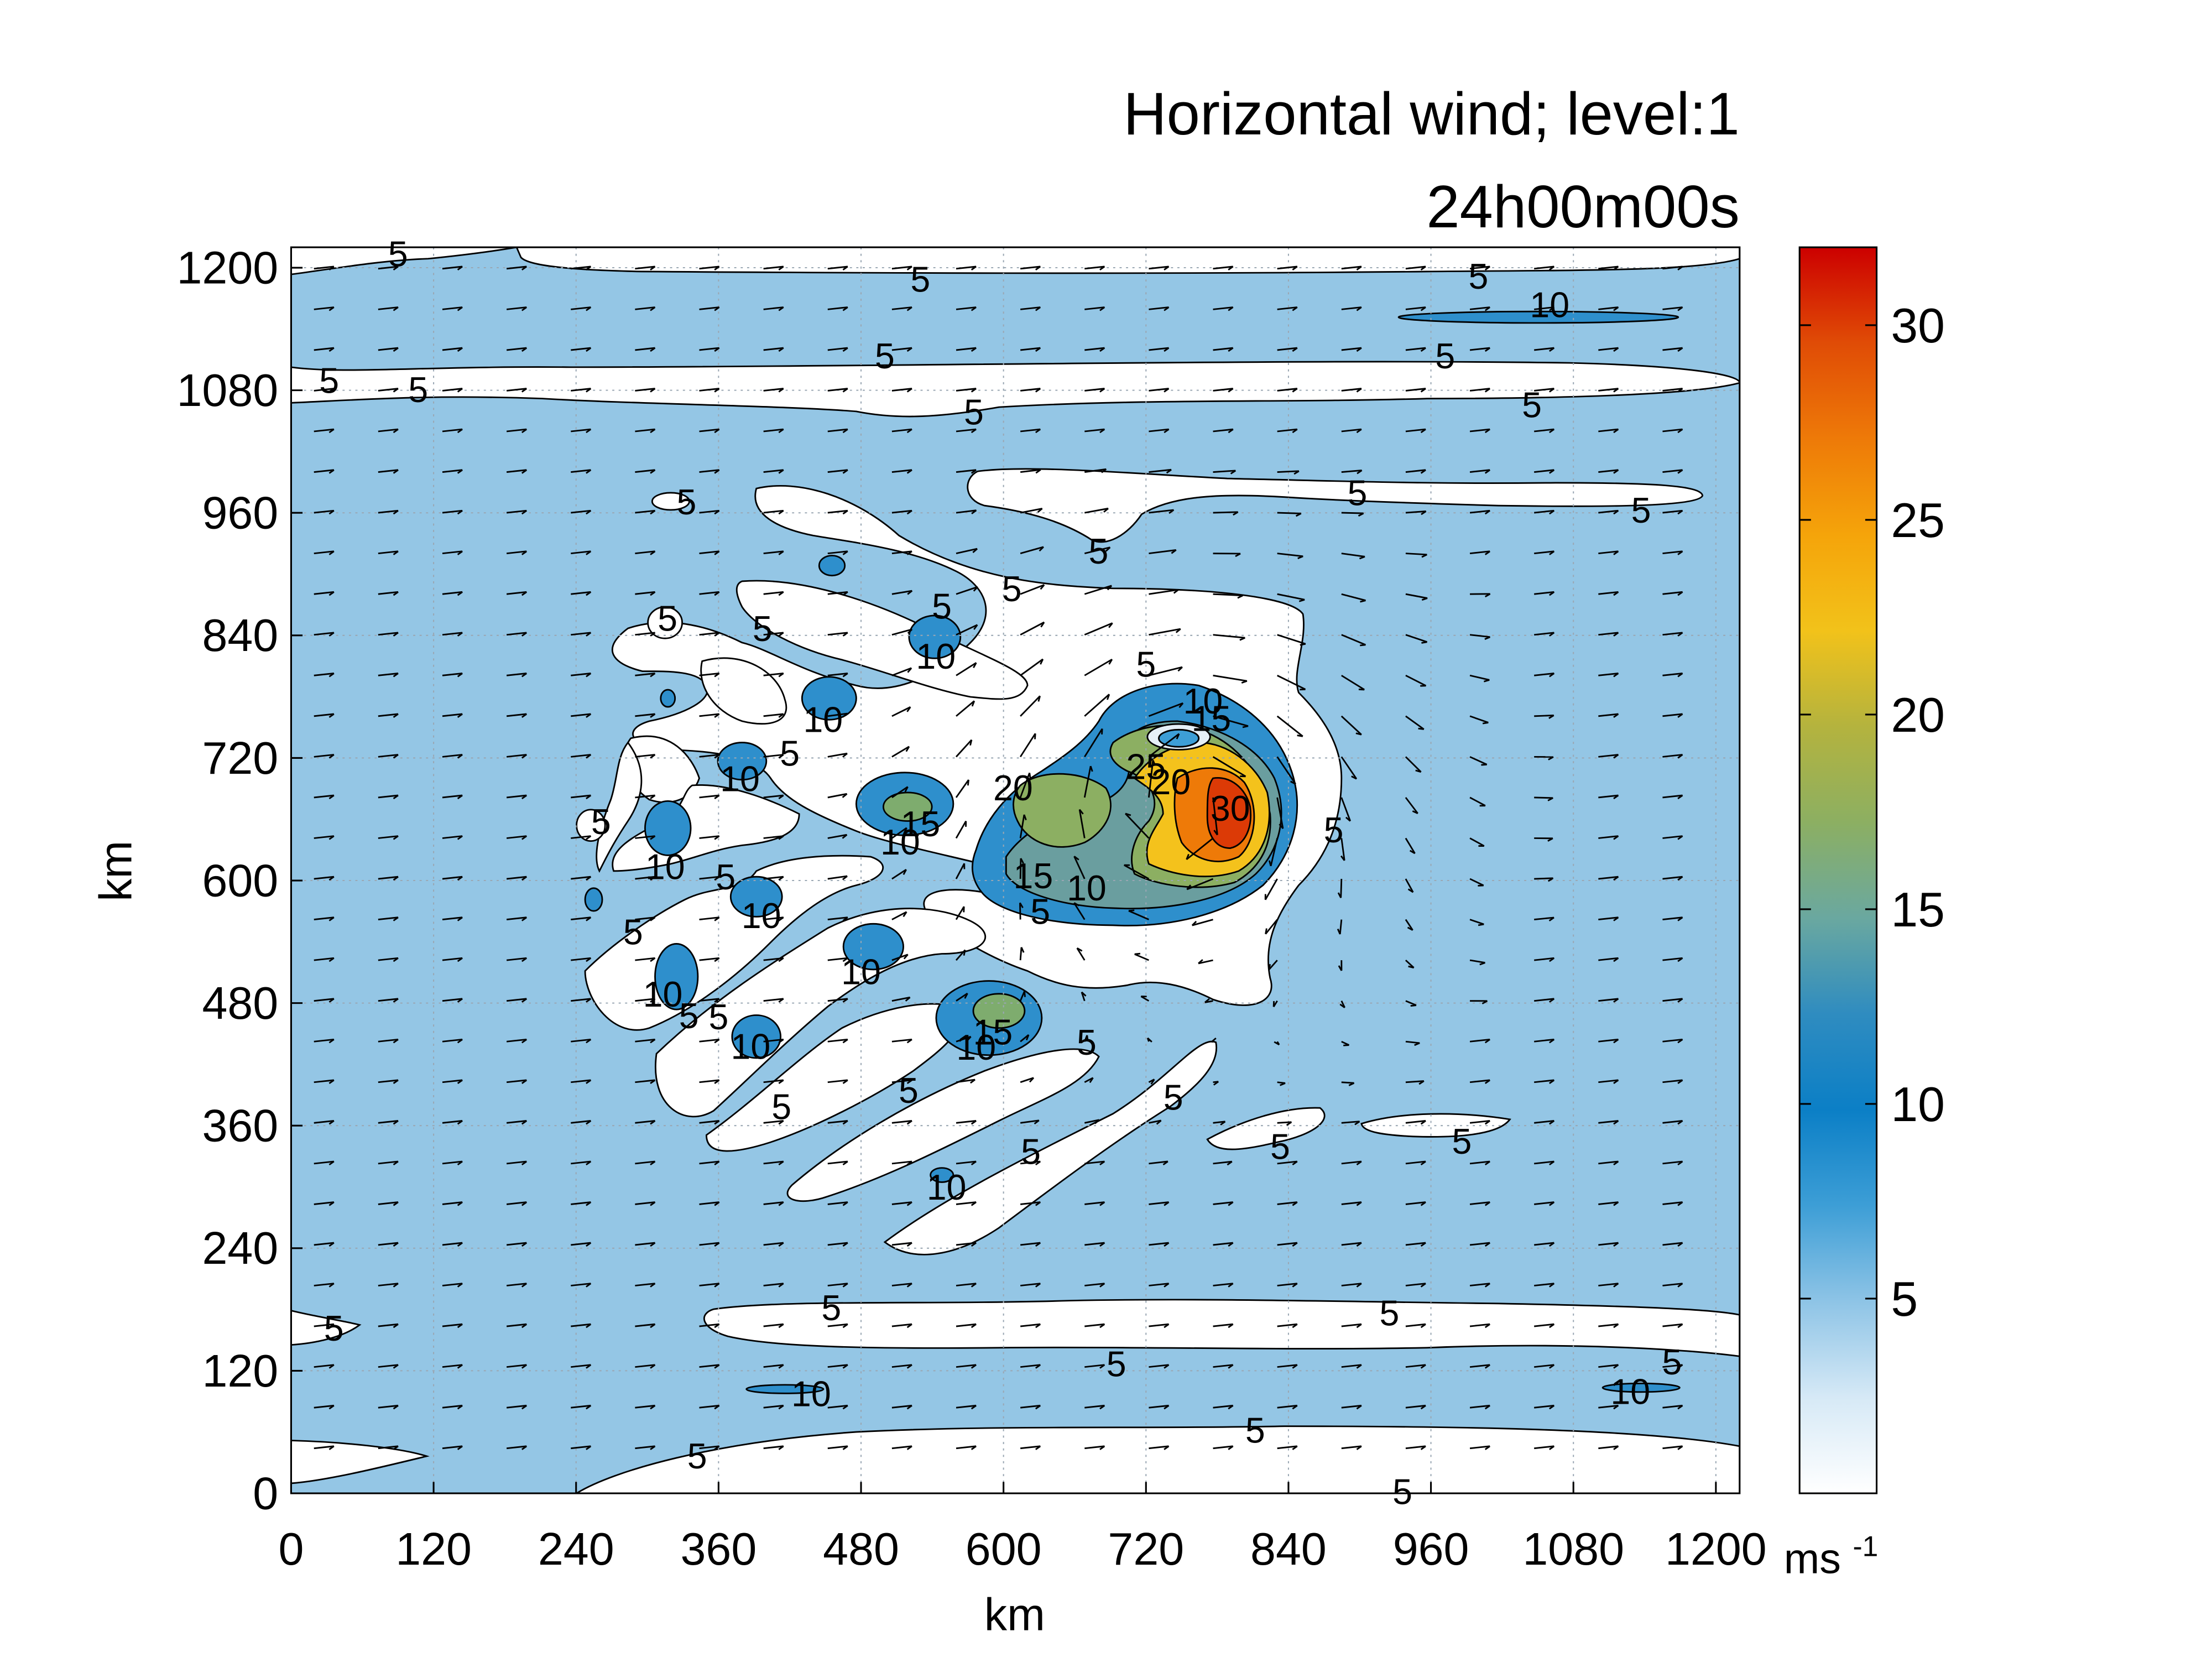  I want to click on y-tick-label: 480, so click(240, 1003).